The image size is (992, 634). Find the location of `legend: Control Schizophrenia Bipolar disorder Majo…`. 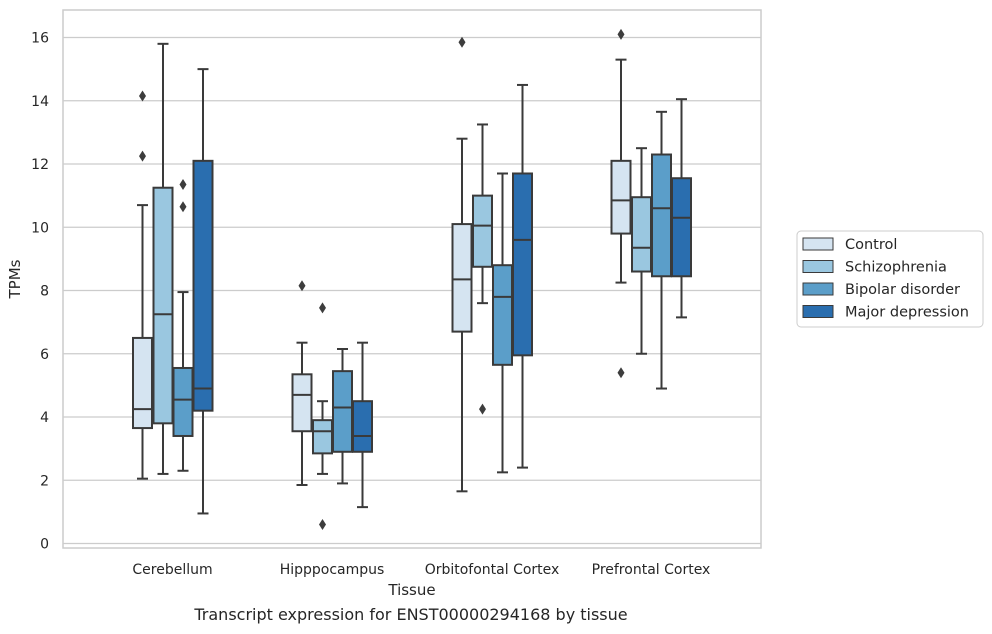

legend: Control Schizophrenia Bipolar disorder Majo… is located at coordinates (890, 279).